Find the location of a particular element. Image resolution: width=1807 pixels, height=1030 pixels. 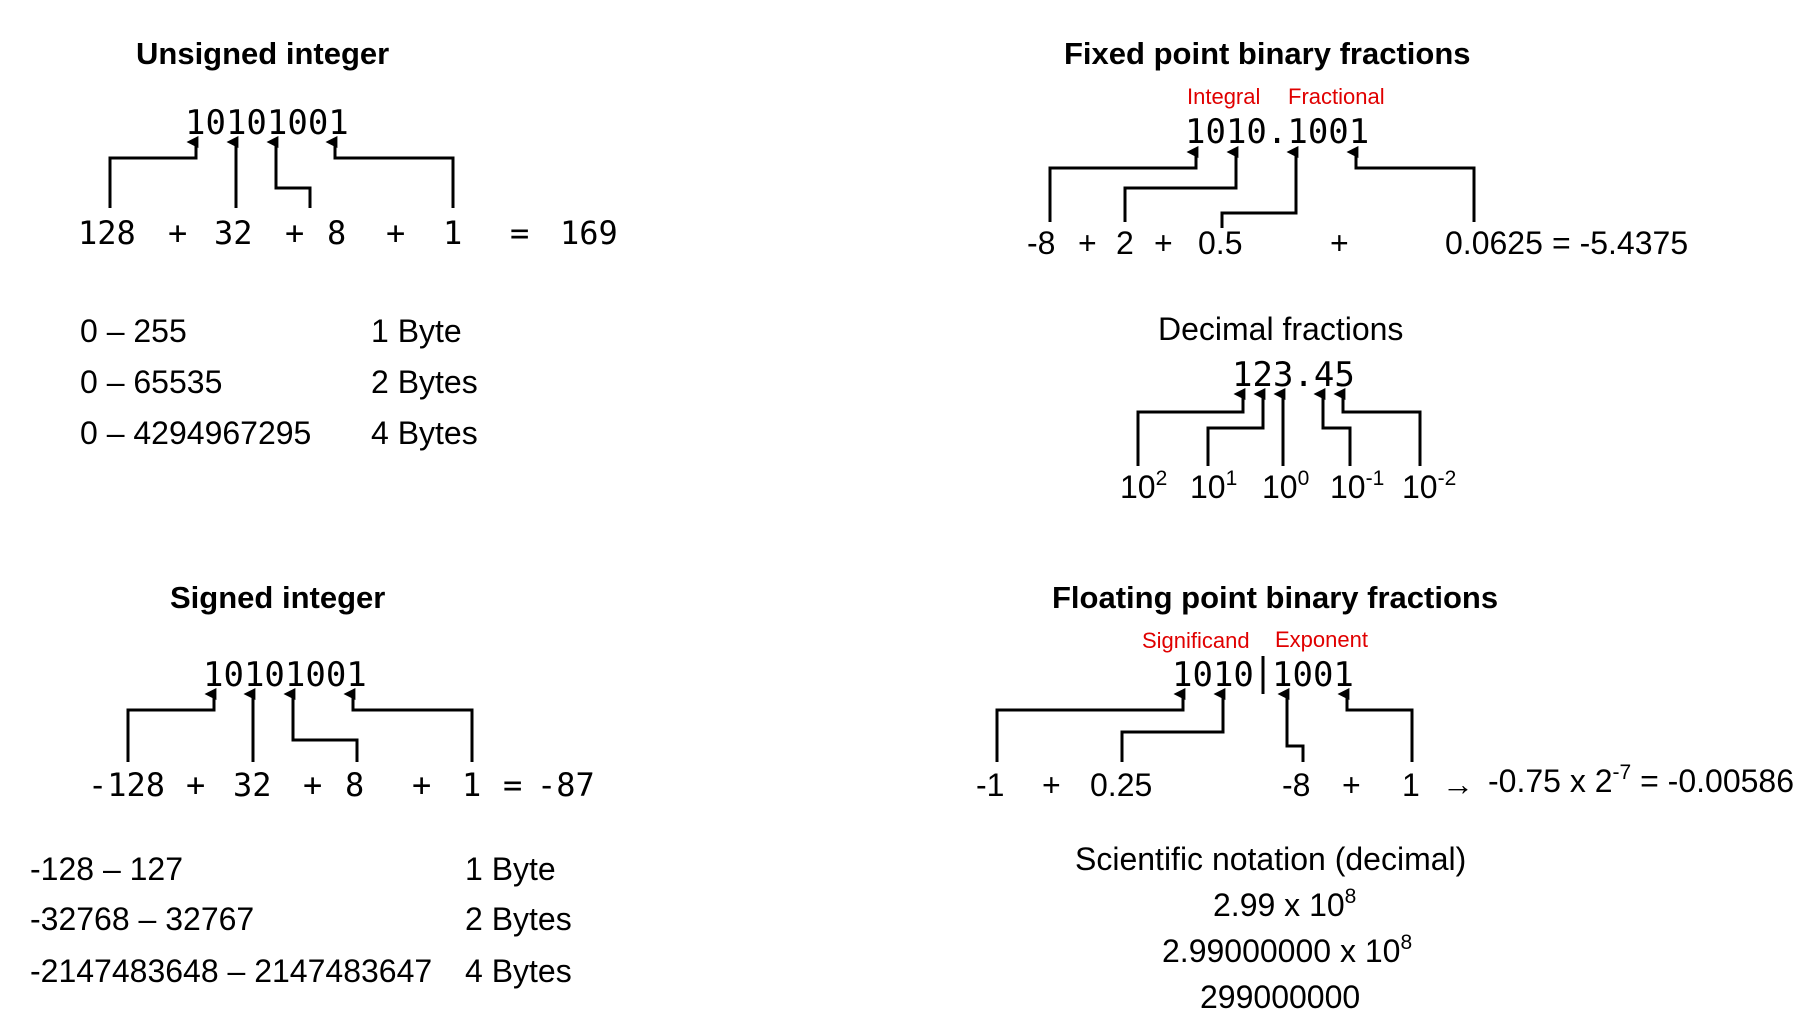

exponent-label: Exponent is located at coordinates (1321, 639).